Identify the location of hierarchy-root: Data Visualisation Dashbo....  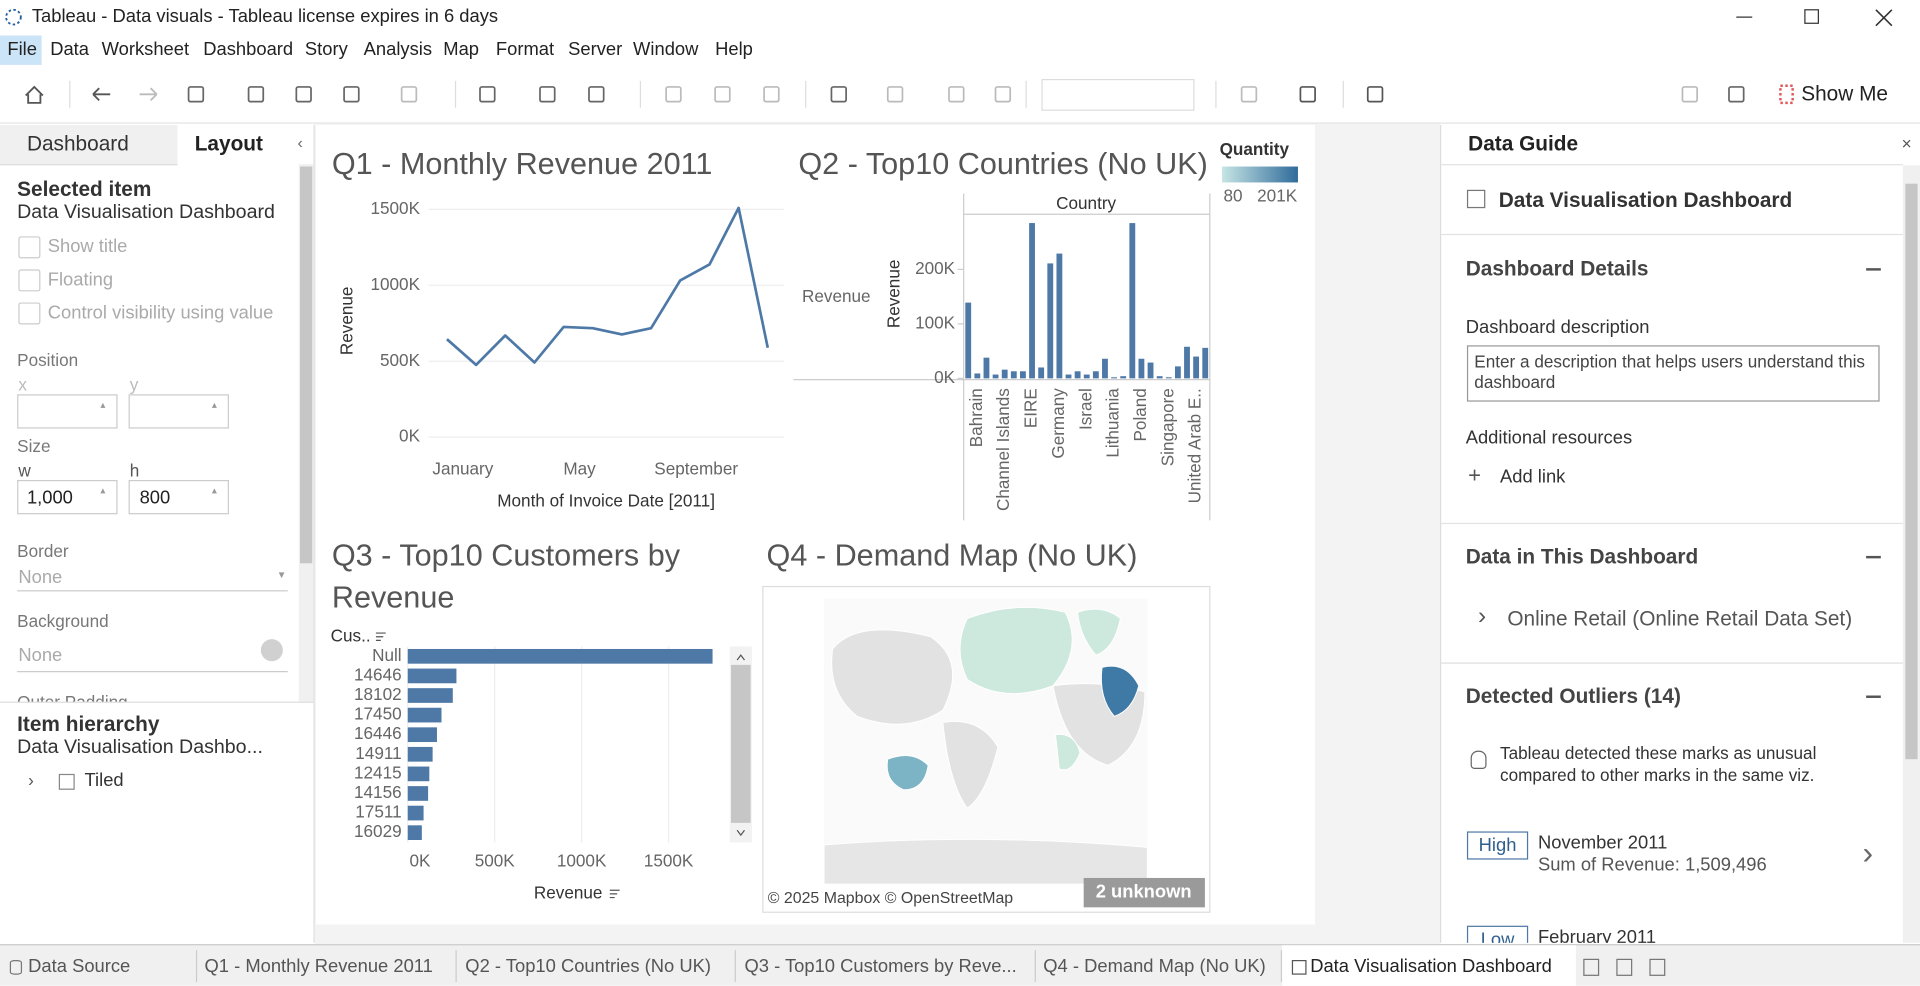
(140, 747).